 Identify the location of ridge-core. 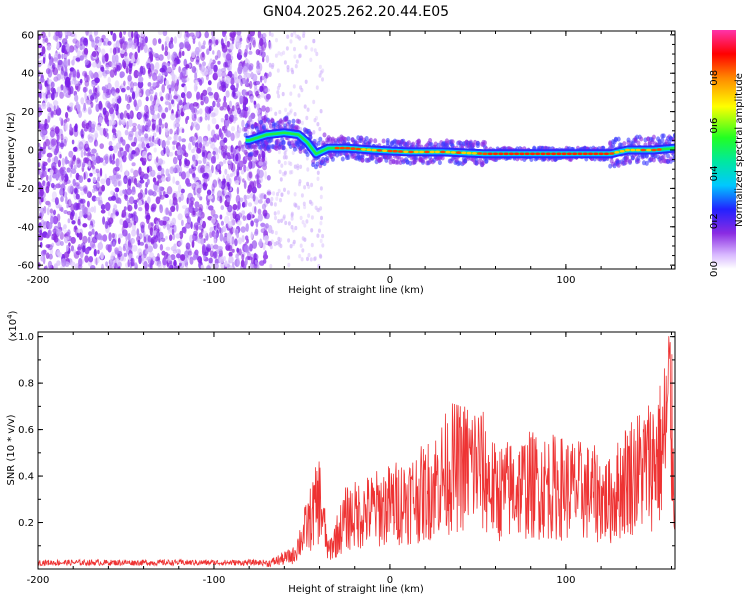
(612, 153).